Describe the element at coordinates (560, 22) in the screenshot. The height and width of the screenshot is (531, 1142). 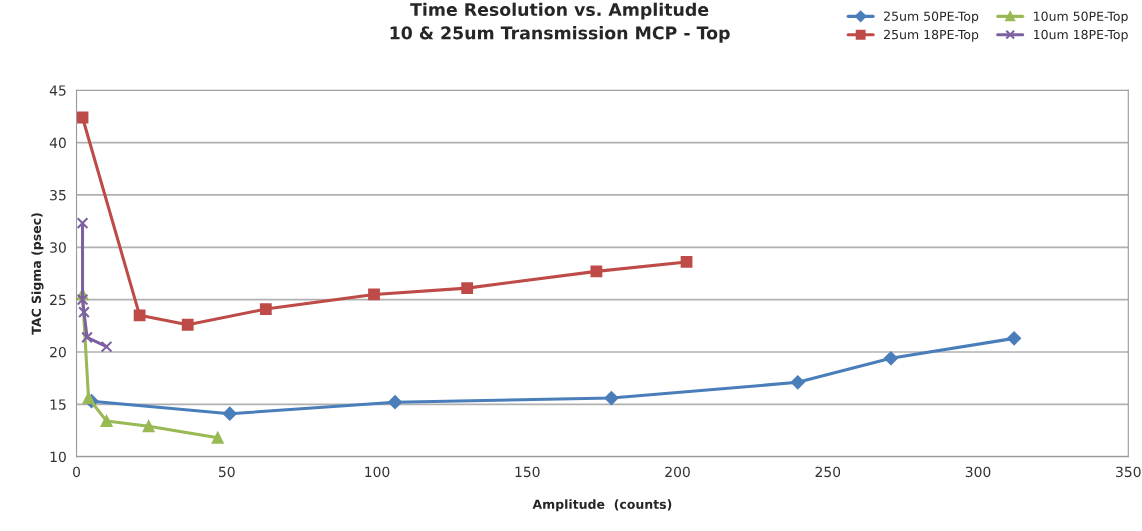
I see `chart-title: Time Resolution vs. Amplitude 10 & 25um Transmission MCP - Top` at that location.